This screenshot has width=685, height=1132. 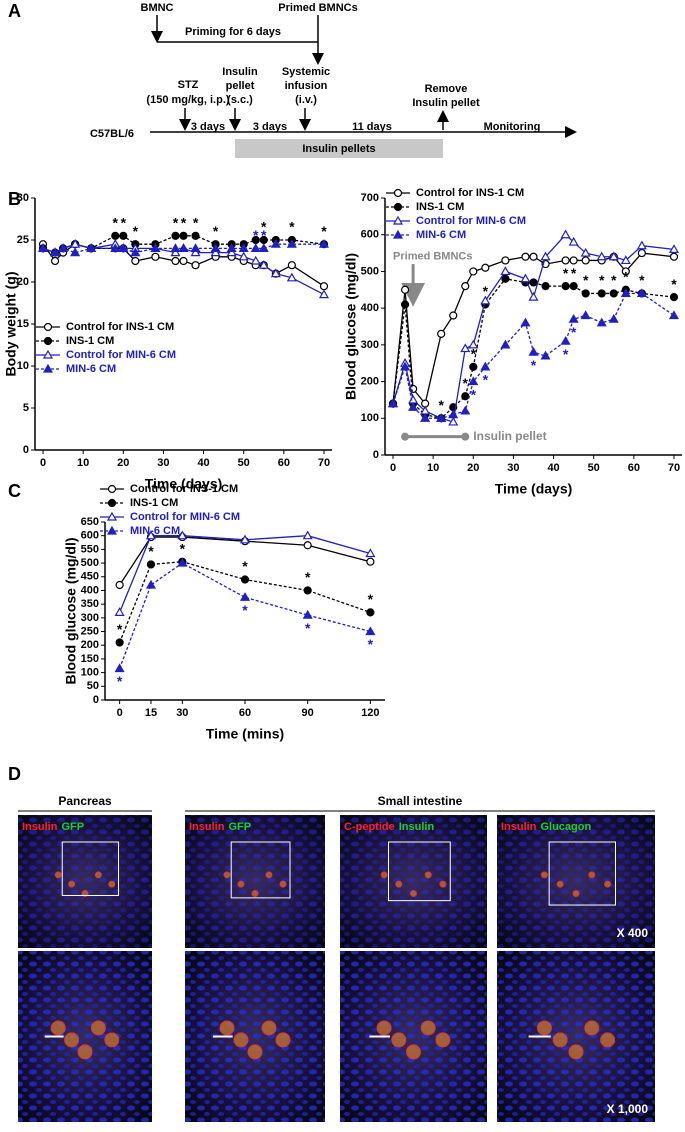 What do you see at coordinates (473, 468) in the screenshot?
I see `x-tick-label: 20` at bounding box center [473, 468].